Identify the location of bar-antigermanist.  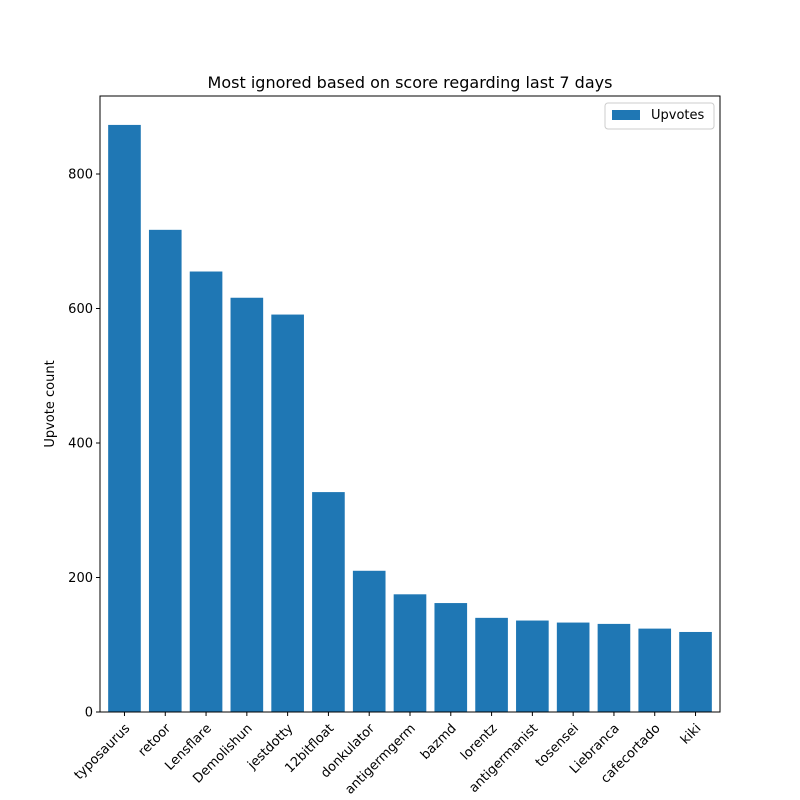
(532, 666).